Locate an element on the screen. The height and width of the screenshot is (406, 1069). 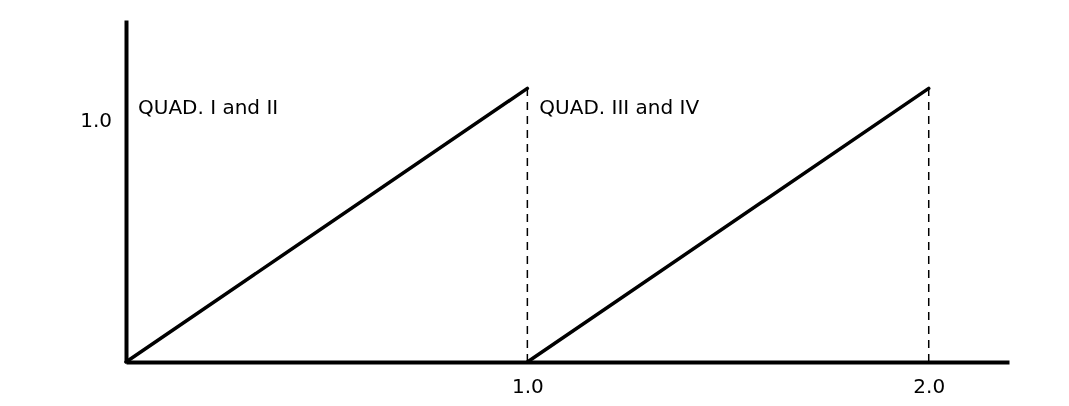
text: 1.0 is located at coordinates (96, 120).